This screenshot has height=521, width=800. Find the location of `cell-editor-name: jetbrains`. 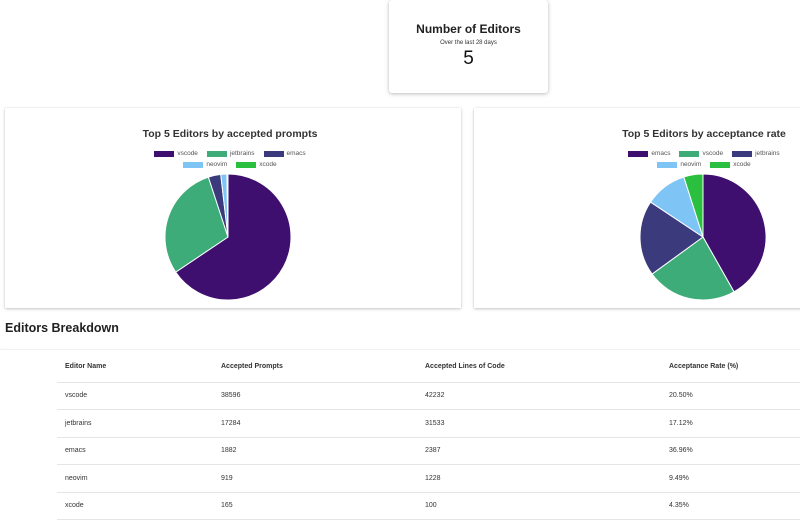

cell-editor-name: jetbrains is located at coordinates (135, 423).